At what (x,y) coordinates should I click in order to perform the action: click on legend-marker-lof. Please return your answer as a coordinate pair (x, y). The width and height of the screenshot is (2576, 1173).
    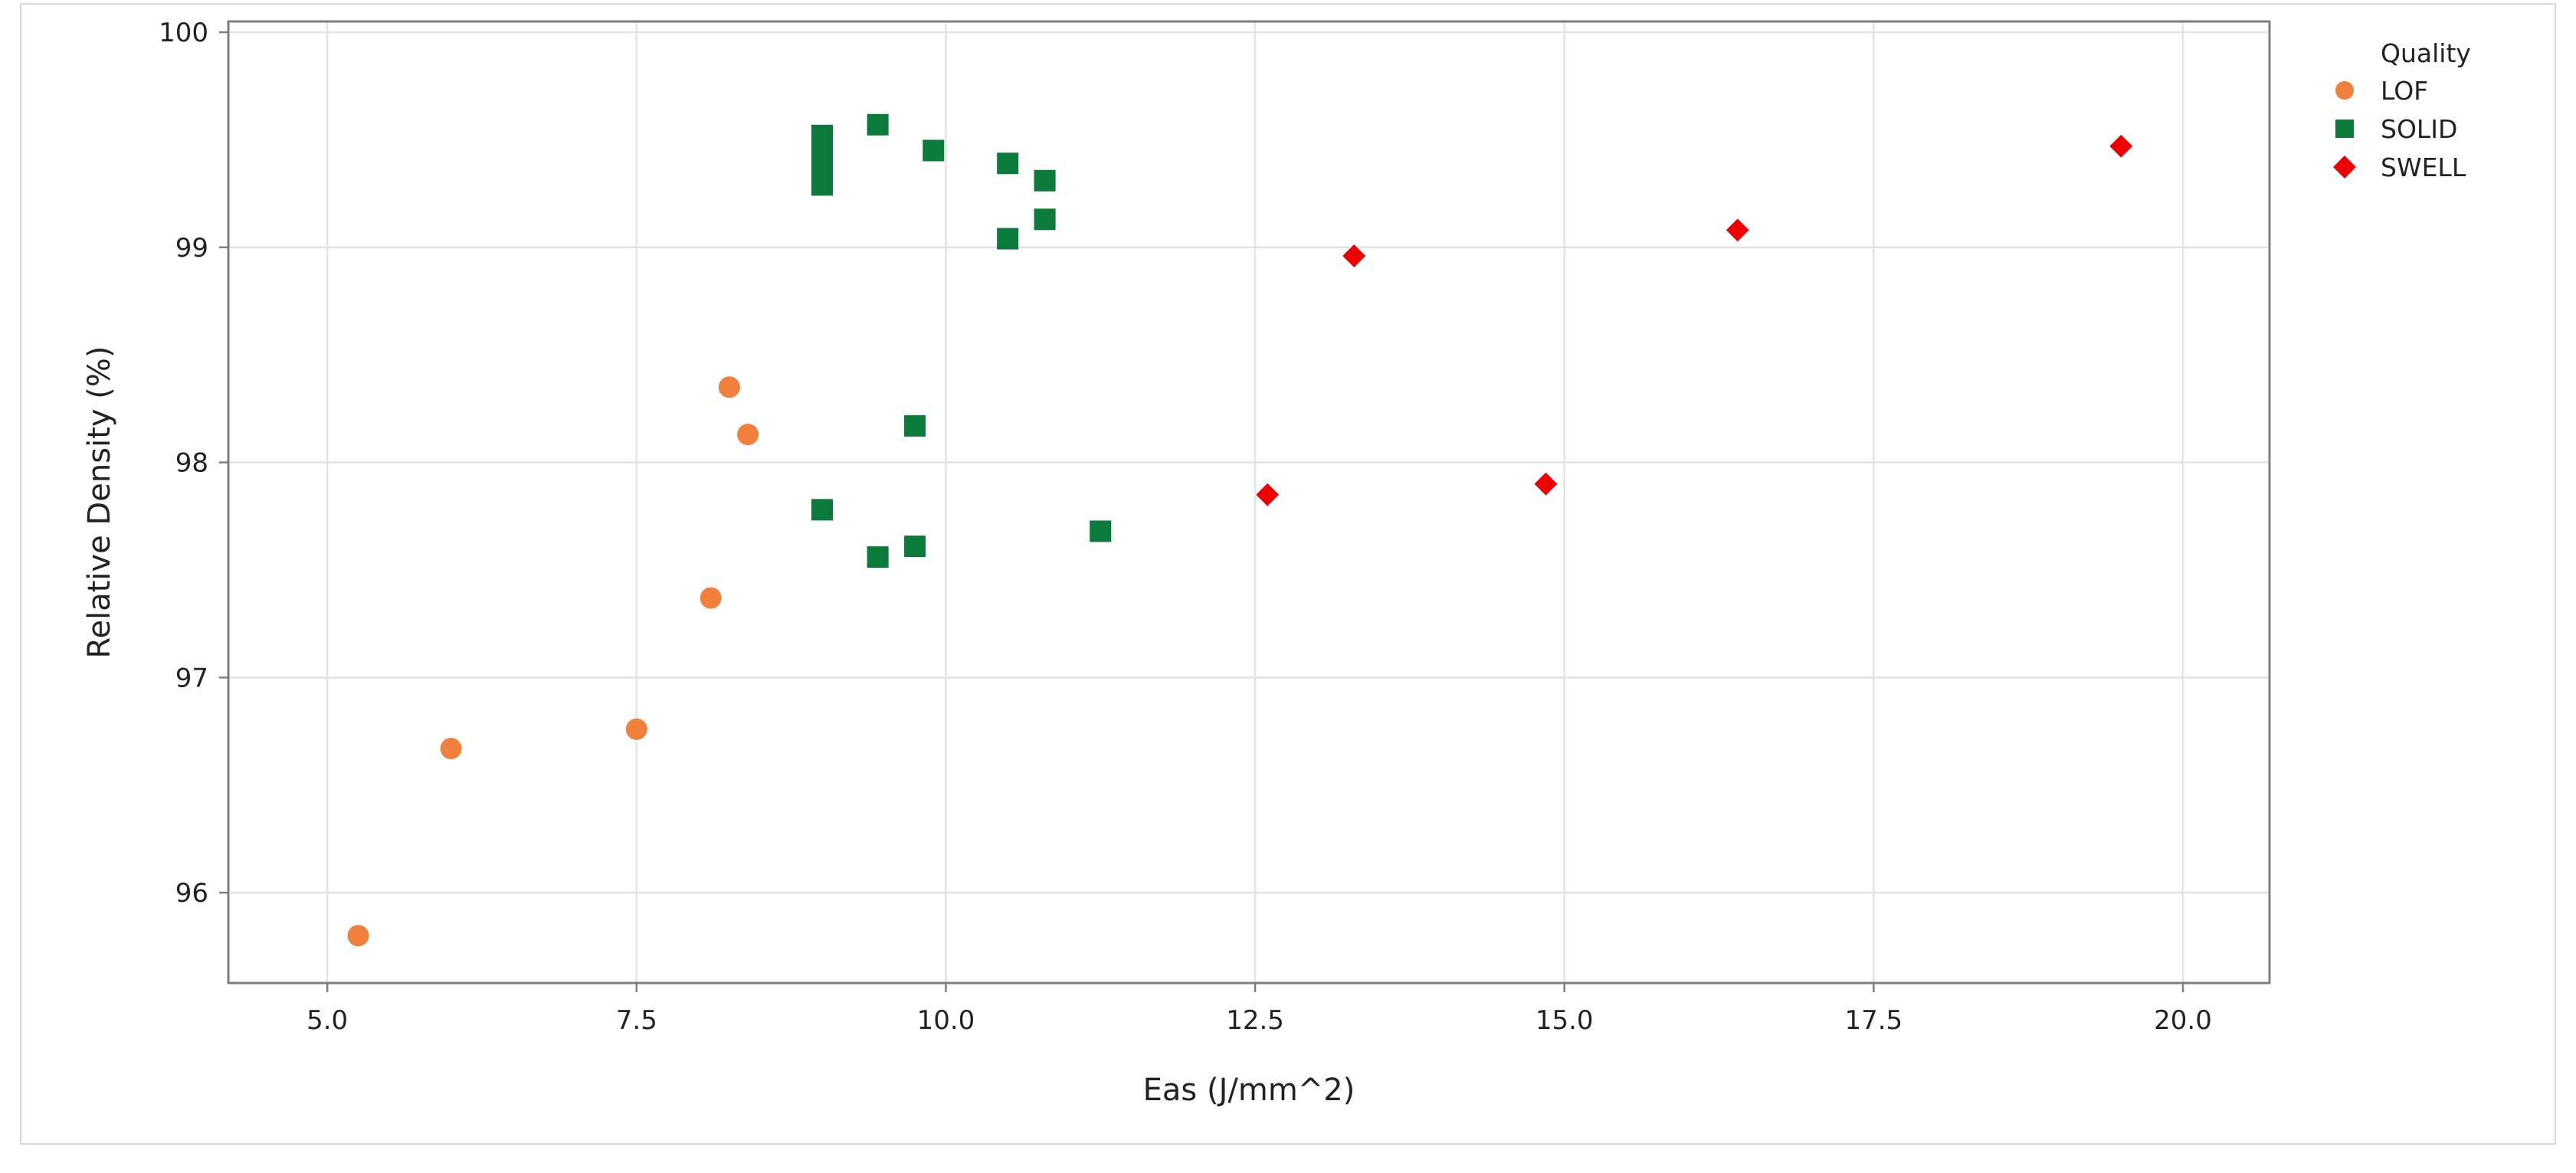
    Looking at the image, I should click on (2344, 90).